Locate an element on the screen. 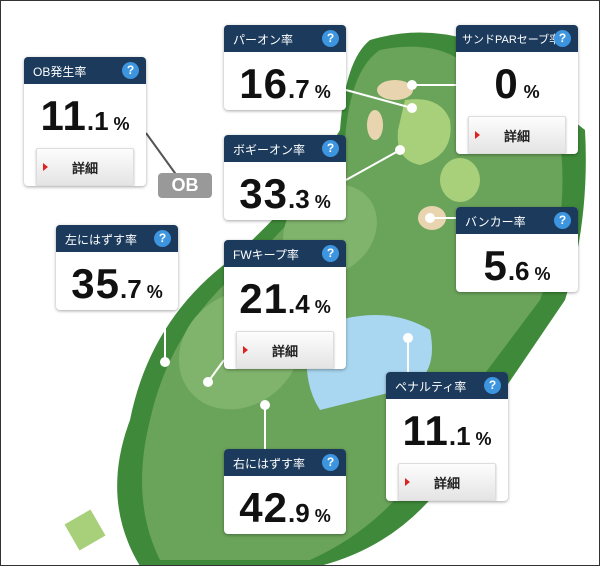  value-int: 33 is located at coordinates (263, 193).